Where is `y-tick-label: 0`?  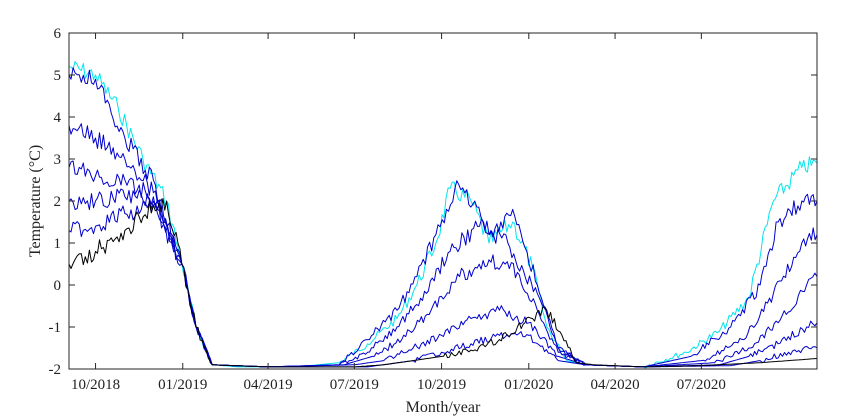 y-tick-label: 0 is located at coordinates (58, 286).